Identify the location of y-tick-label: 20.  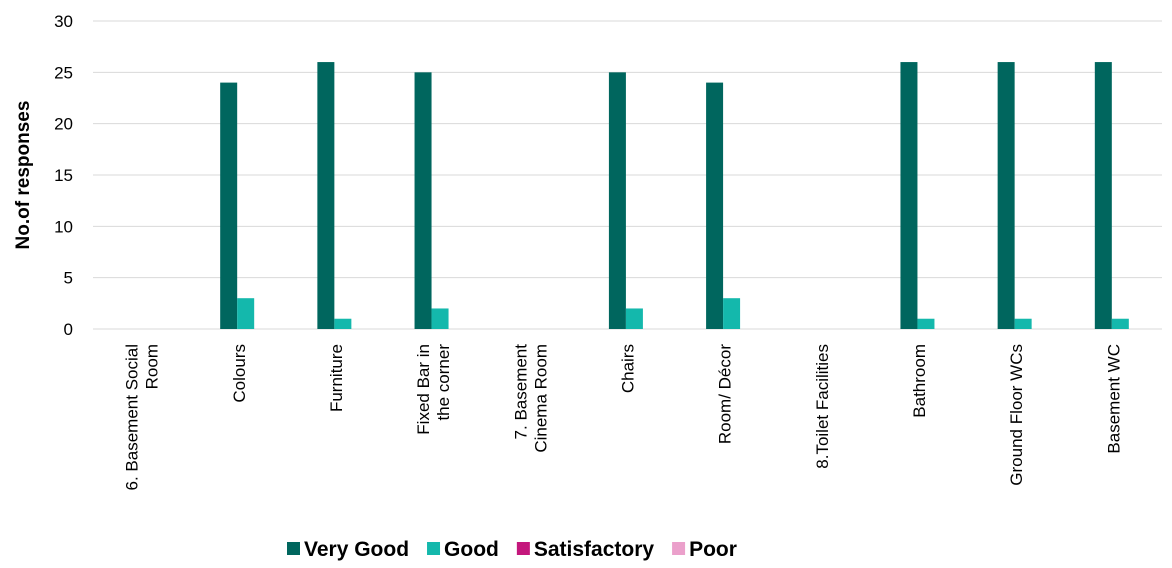
(63, 124).